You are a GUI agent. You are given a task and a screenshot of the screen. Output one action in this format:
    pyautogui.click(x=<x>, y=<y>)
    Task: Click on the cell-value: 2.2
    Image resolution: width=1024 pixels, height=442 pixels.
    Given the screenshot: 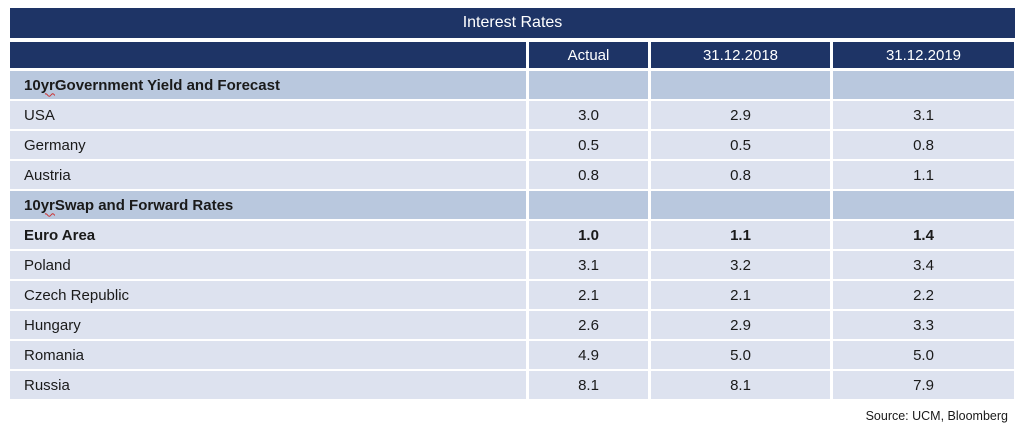 What is the action you would take?
    pyautogui.click(x=923, y=295)
    